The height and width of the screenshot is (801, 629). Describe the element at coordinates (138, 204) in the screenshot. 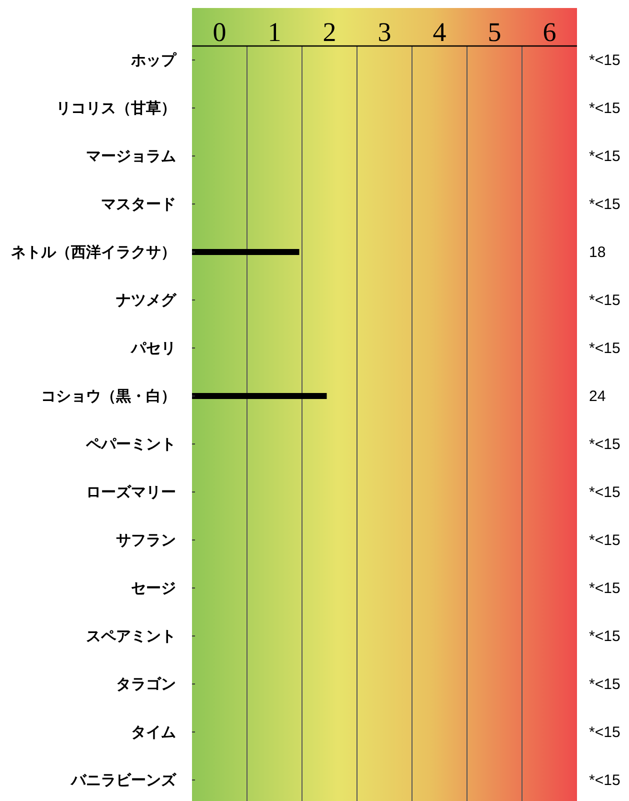

I see `y-tick-label: マスタード` at that location.